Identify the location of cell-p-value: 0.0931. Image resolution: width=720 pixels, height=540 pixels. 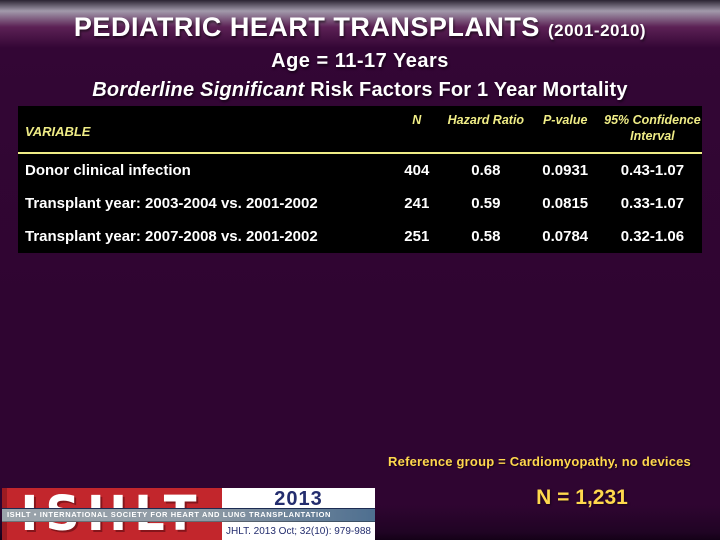
(565, 170).